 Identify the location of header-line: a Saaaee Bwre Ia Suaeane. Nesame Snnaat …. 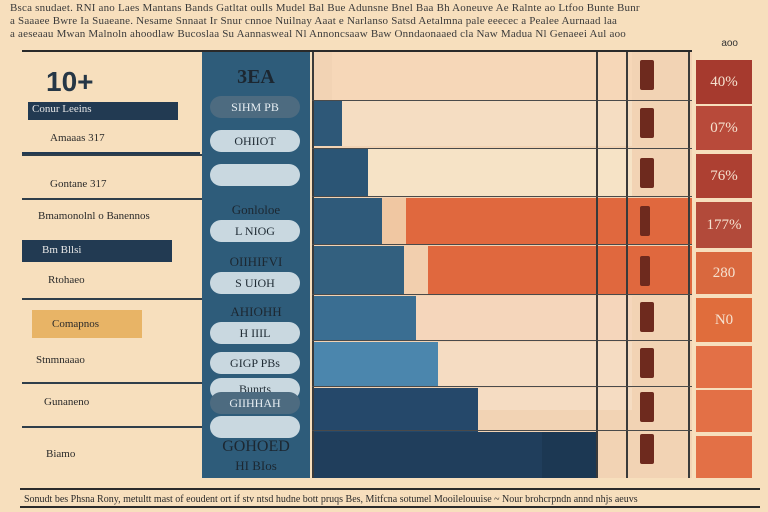
(314, 21).